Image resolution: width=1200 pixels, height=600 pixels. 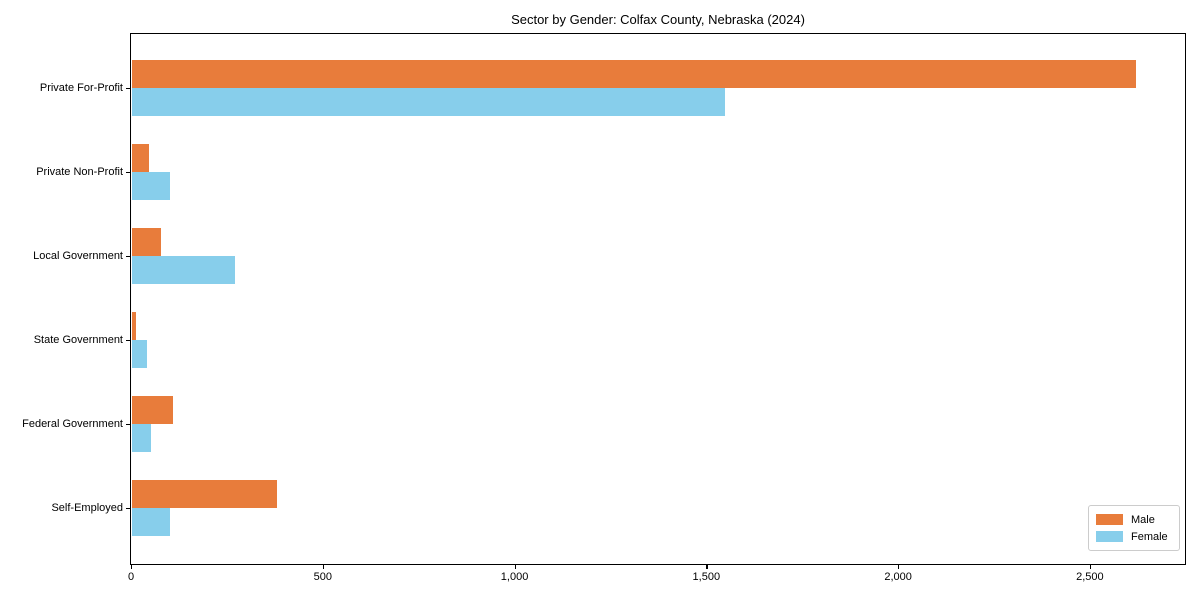 I want to click on xtick-label-2-000: 2,000, so click(x=898, y=577).